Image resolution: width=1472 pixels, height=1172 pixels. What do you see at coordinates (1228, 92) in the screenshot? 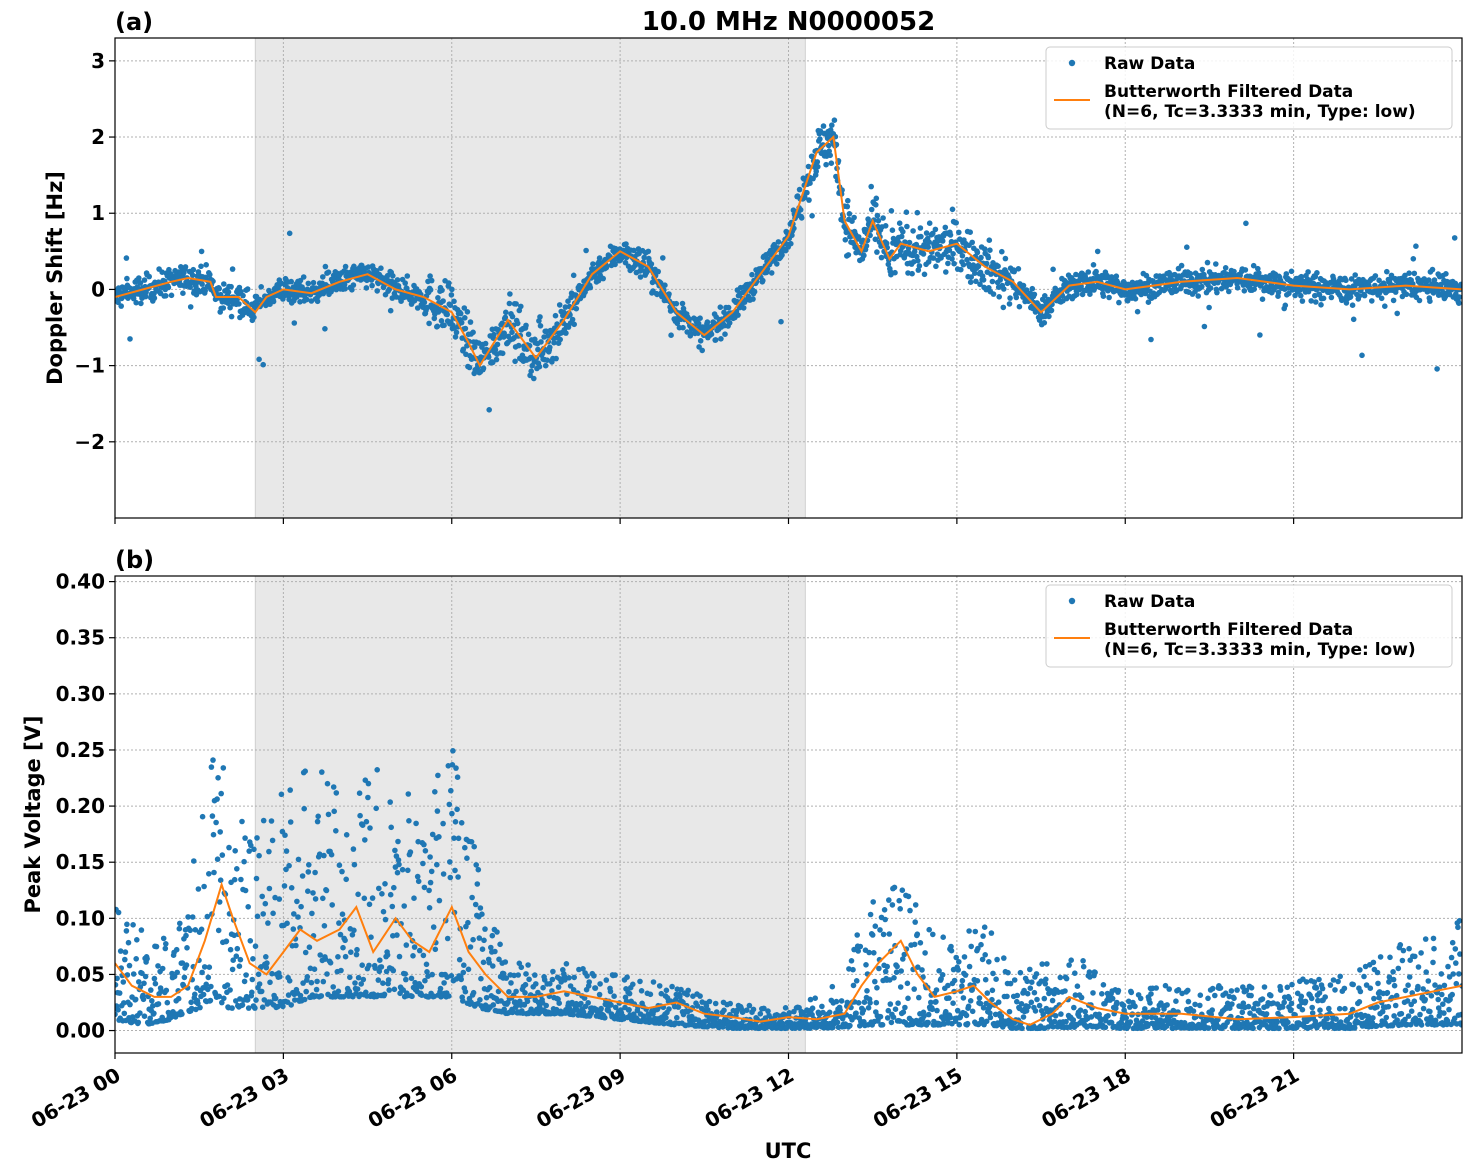
I see `legend-filtered-label: Butterworth Filtered Data` at bounding box center [1228, 92].